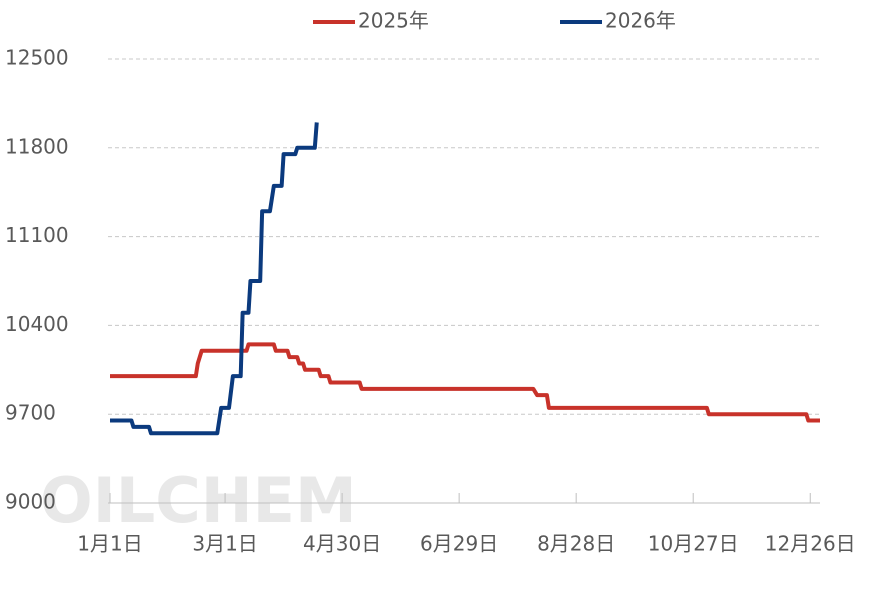 The height and width of the screenshot is (591, 886). Describe the element at coordinates (224, 544) in the screenshot. I see `x-tick-label: 3月1日` at that location.